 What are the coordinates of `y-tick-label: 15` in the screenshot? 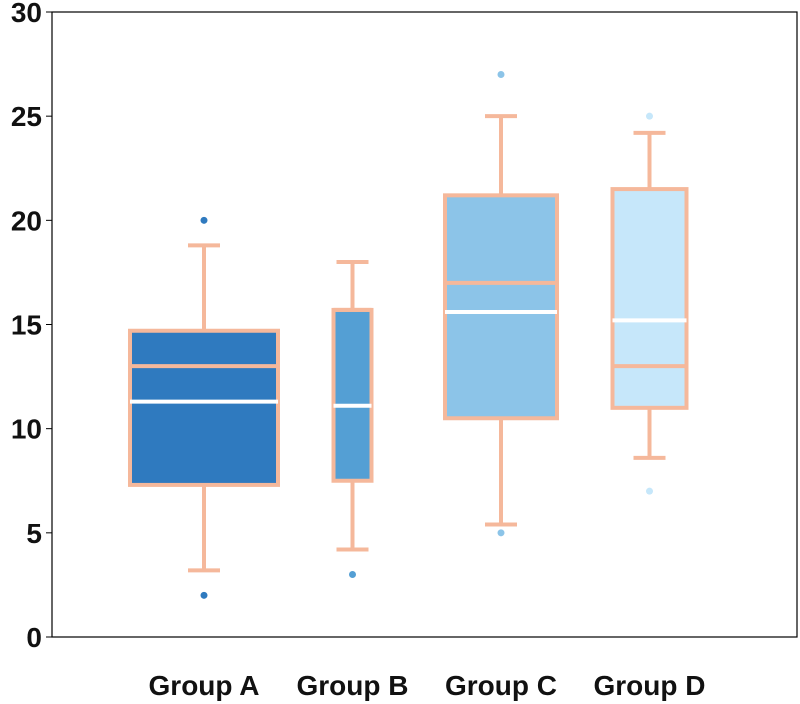 It's located at (26, 325).